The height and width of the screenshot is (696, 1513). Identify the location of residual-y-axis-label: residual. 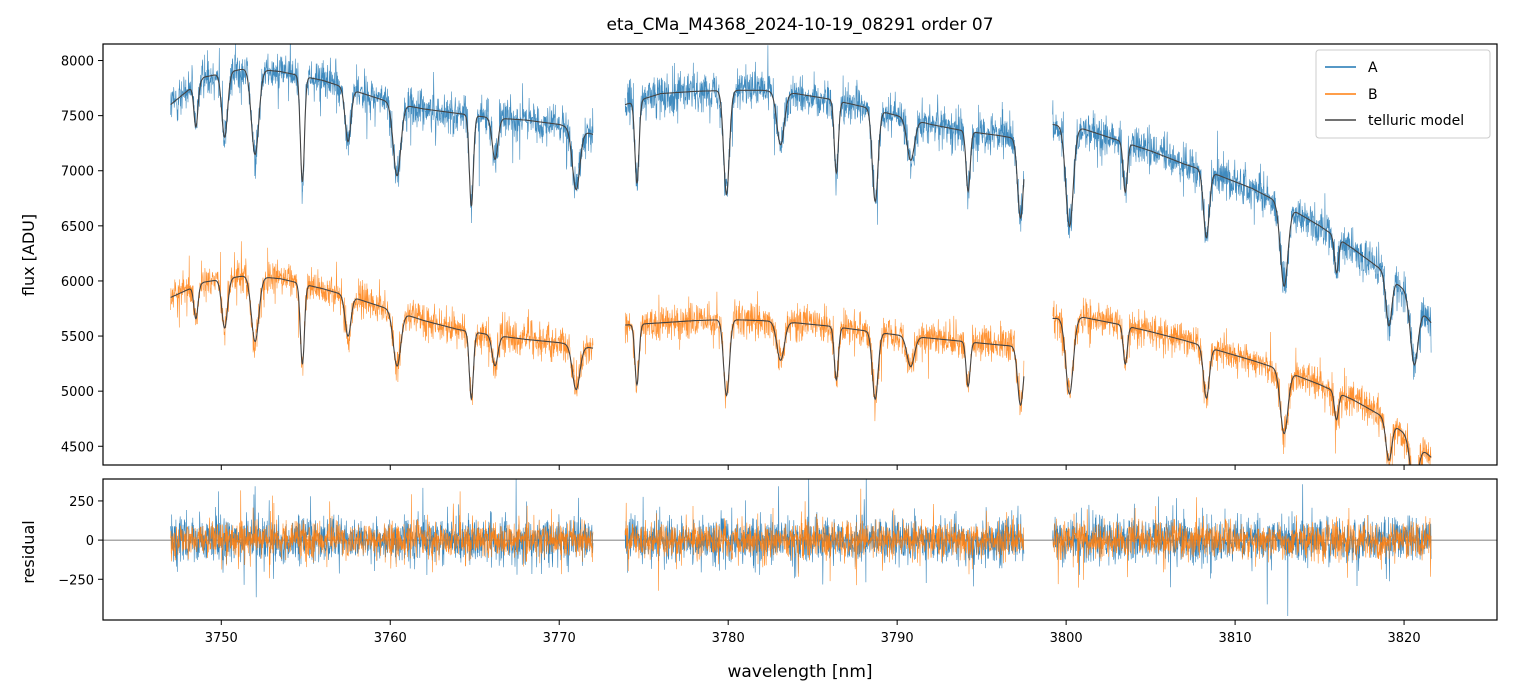
(28, 551).